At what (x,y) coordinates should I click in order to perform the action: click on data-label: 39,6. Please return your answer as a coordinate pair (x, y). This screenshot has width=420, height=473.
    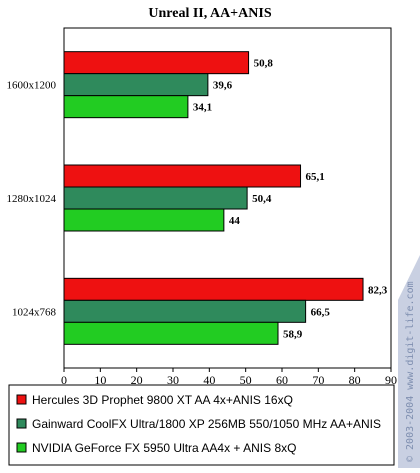
    Looking at the image, I should click on (223, 86).